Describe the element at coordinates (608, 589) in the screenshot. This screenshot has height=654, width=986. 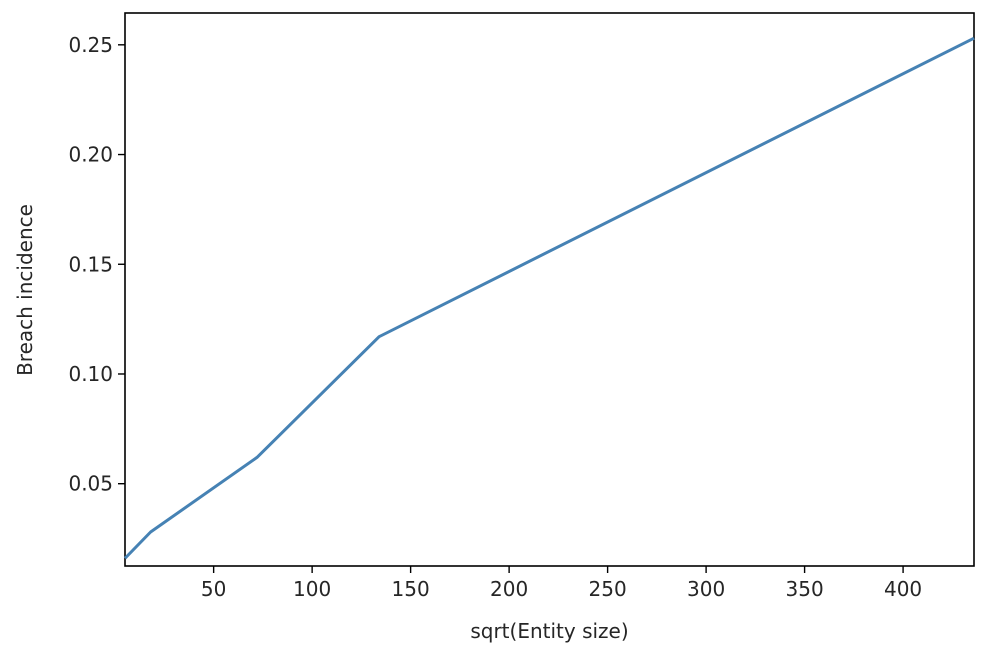
I see `x-tick-label: 250` at that location.